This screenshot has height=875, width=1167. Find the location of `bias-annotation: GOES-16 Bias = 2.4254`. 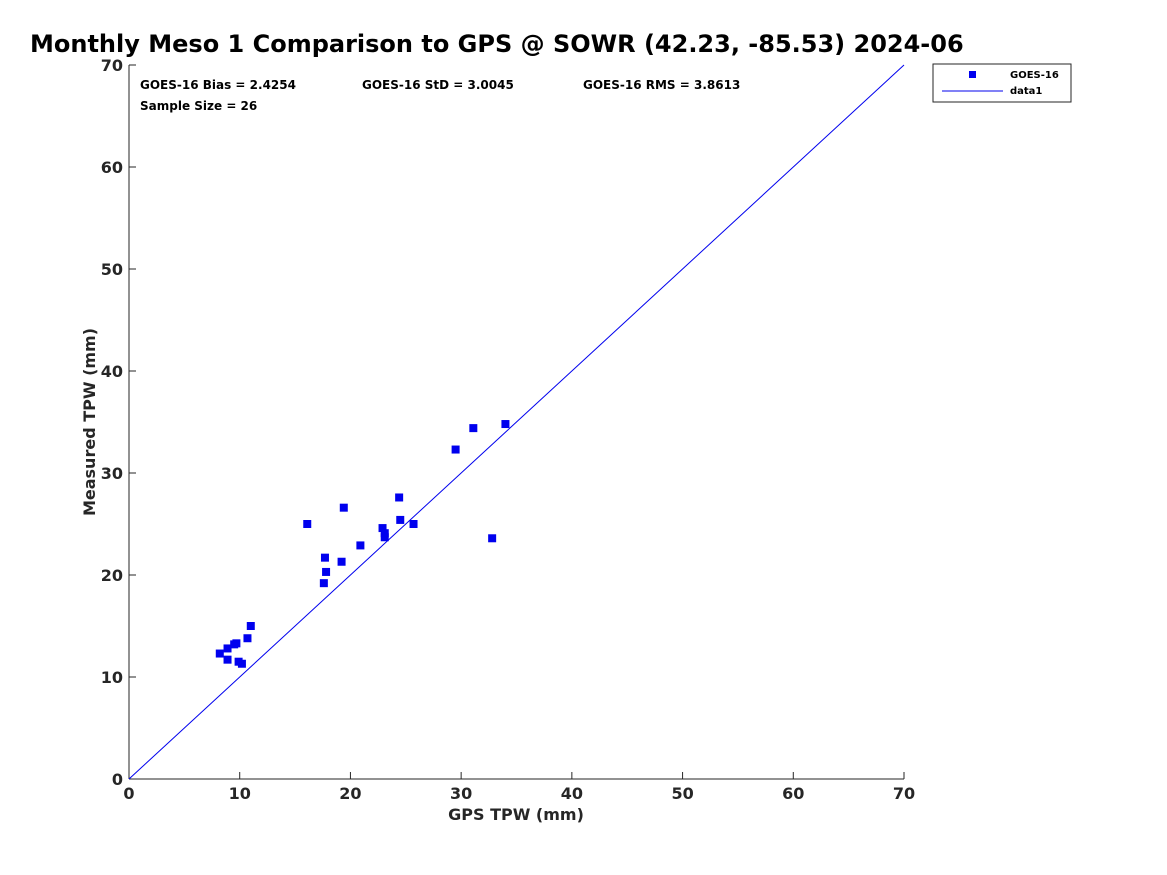

bias-annotation: GOES-16 Bias = 2.4254 is located at coordinates (218, 85).